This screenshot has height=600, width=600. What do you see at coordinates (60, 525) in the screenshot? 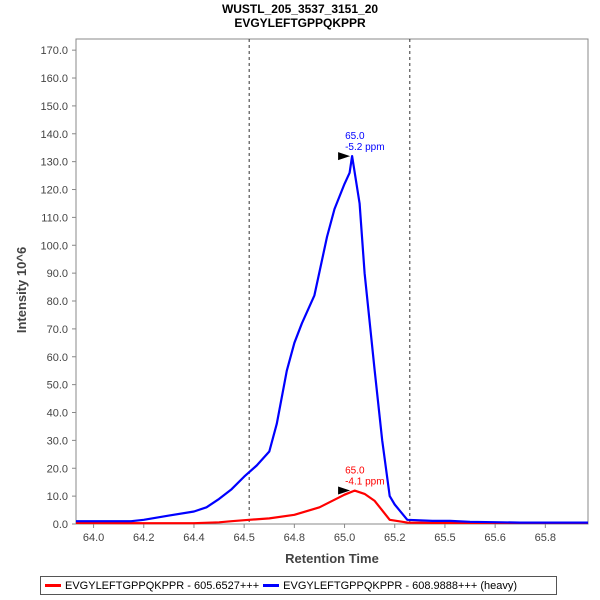
I see `y-tick-label: 0.0` at bounding box center [60, 525].